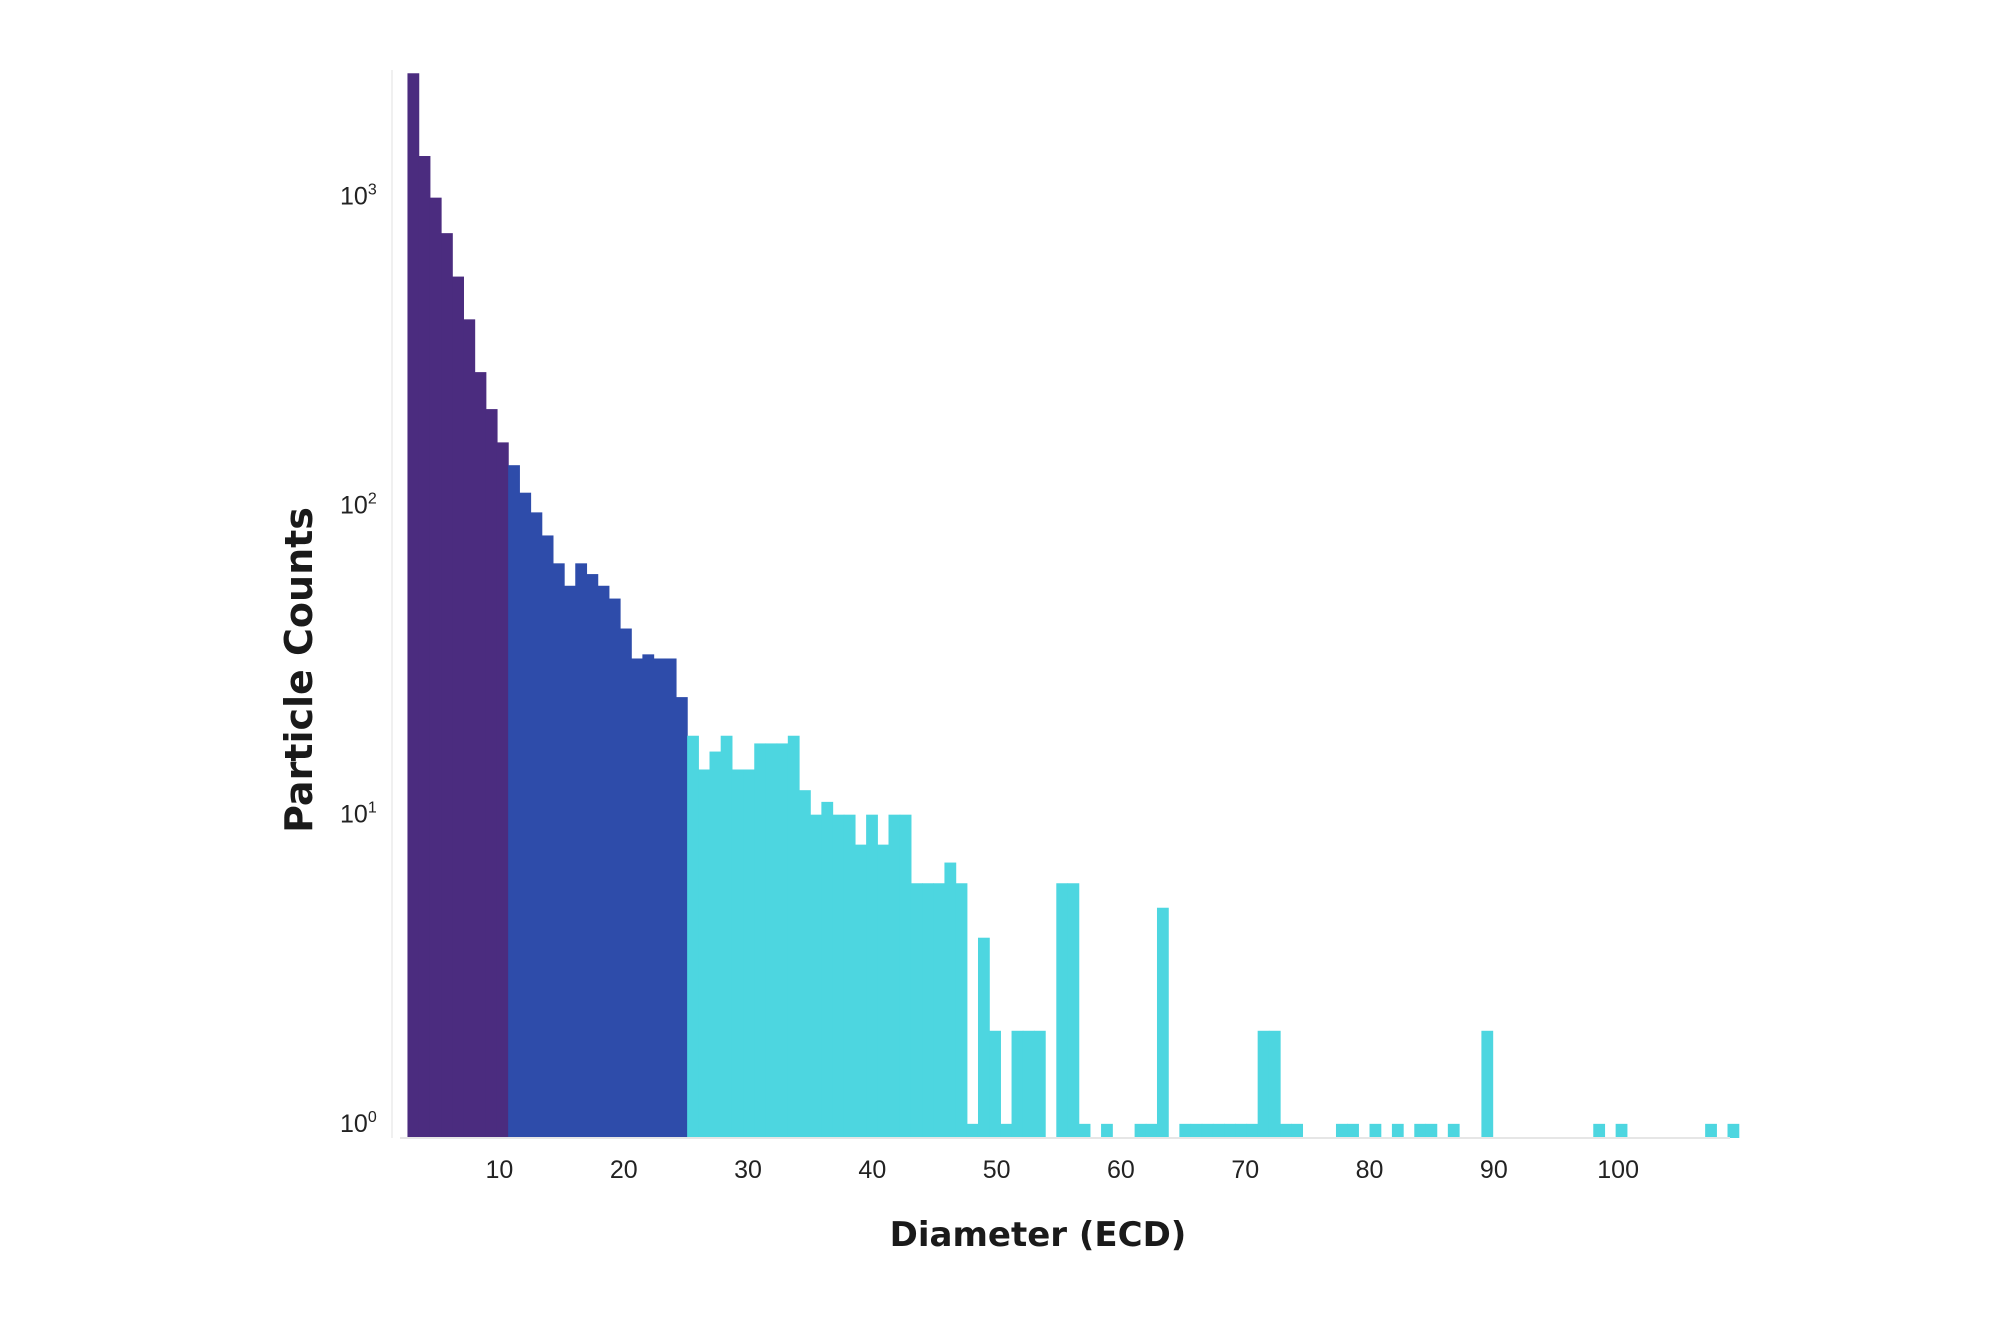 The height and width of the screenshot is (1333, 2000). Describe the element at coordinates (872, 1170) in the screenshot. I see `x-tick-label: 40` at that location.